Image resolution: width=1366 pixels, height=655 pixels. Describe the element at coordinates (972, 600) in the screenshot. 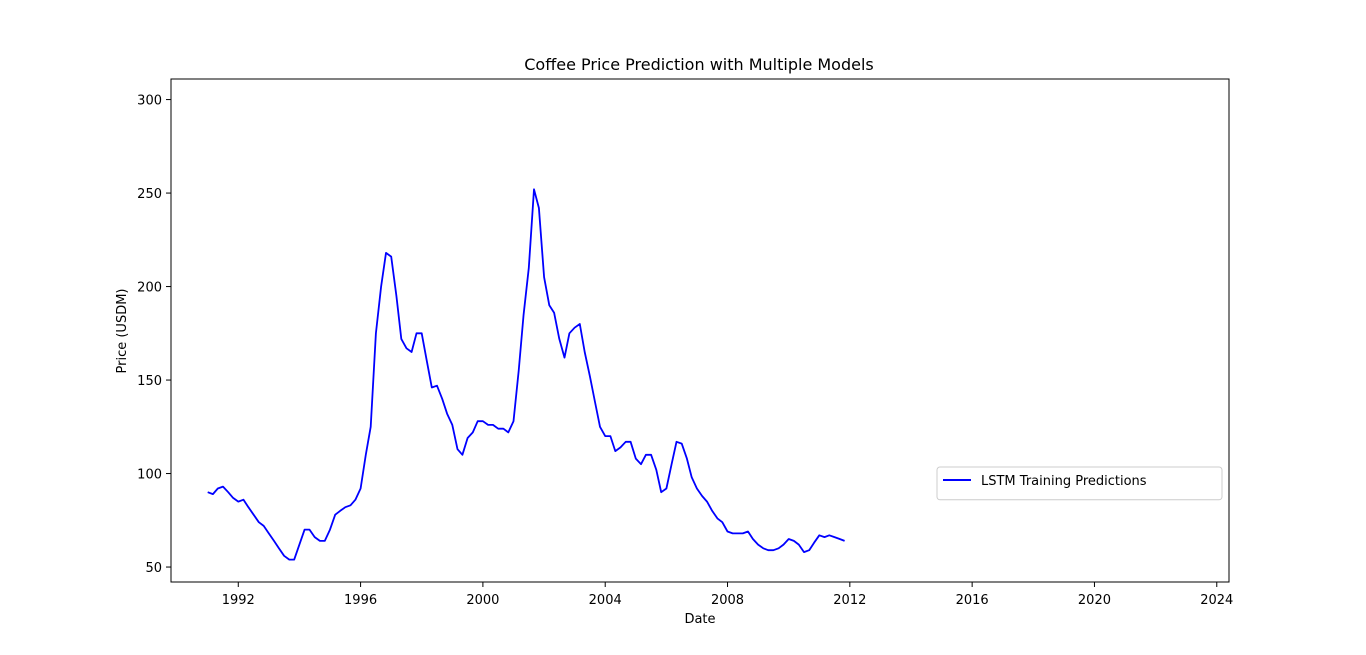

I see `x-tick-label: 2016` at that location.